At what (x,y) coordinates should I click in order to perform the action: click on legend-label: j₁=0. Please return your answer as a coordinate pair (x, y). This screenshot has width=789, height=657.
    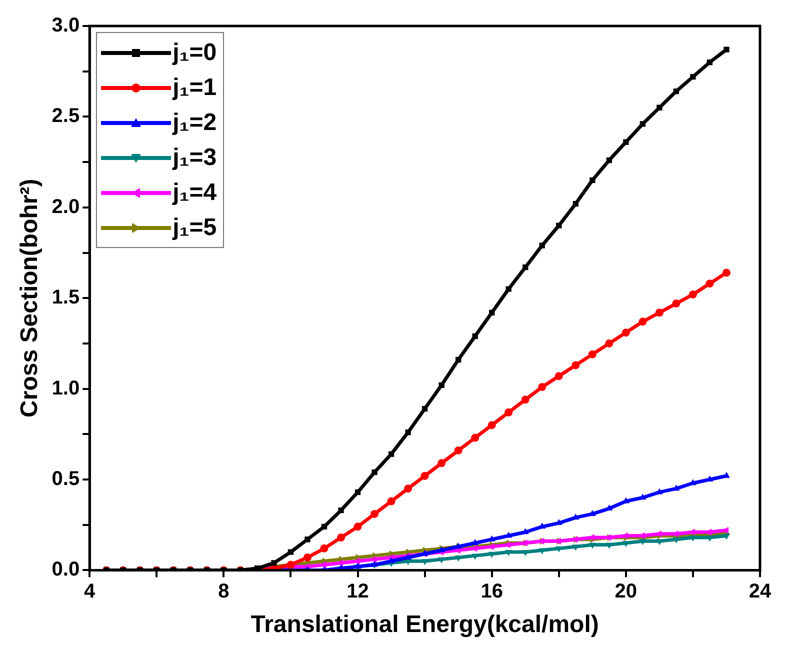
    Looking at the image, I should click on (194, 52).